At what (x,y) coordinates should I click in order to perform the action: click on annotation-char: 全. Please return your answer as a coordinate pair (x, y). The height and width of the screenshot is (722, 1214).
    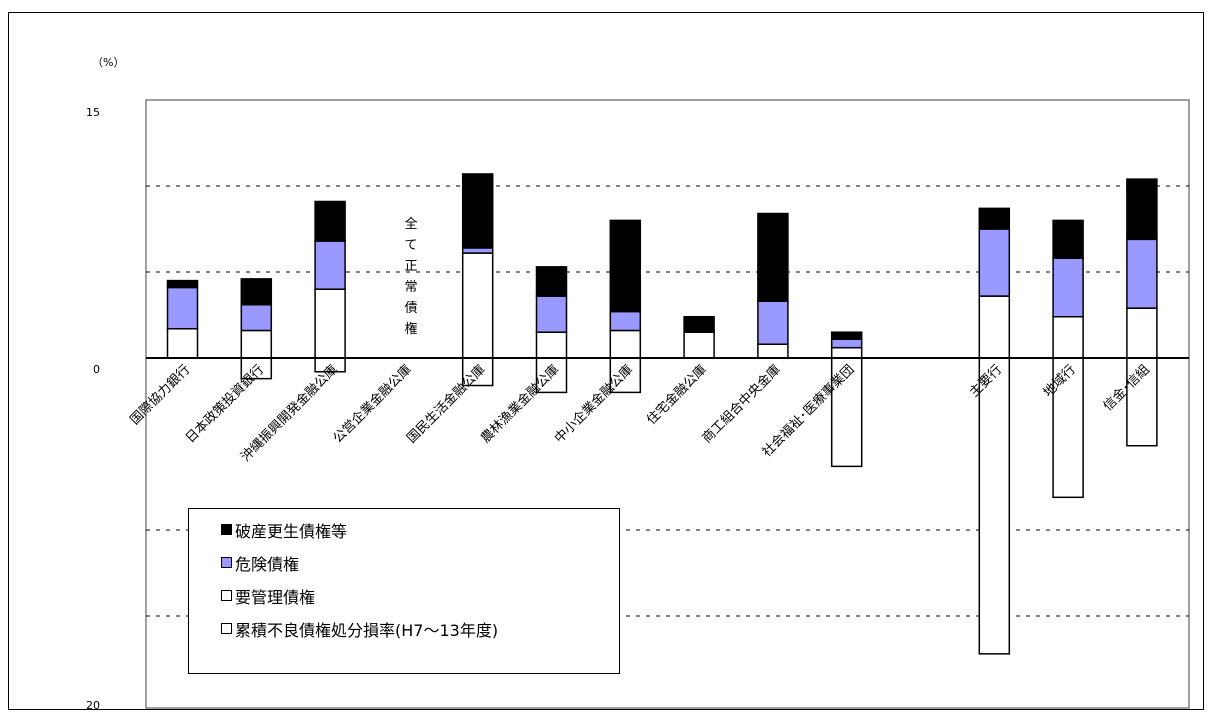
    Looking at the image, I should click on (410, 224).